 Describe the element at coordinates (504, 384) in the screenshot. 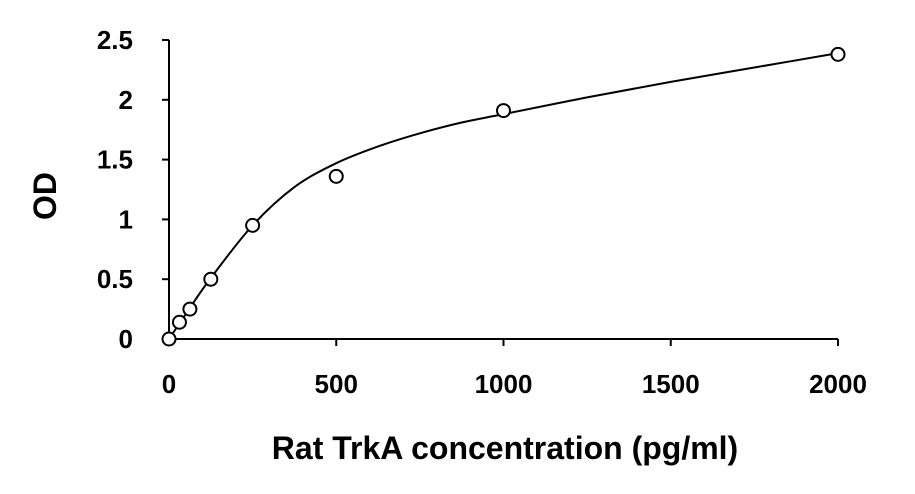

I see `x-tick-label: 1000` at that location.